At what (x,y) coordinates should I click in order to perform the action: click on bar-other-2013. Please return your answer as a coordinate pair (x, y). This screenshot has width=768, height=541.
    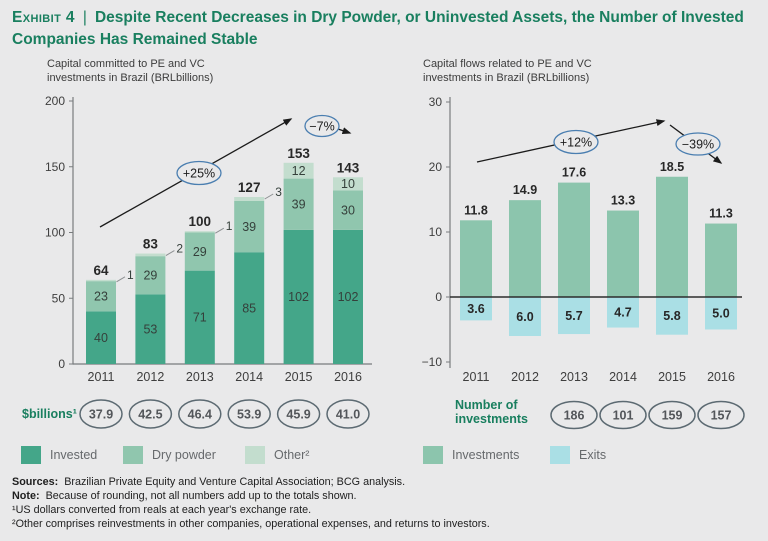
    Looking at the image, I should click on (199, 232).